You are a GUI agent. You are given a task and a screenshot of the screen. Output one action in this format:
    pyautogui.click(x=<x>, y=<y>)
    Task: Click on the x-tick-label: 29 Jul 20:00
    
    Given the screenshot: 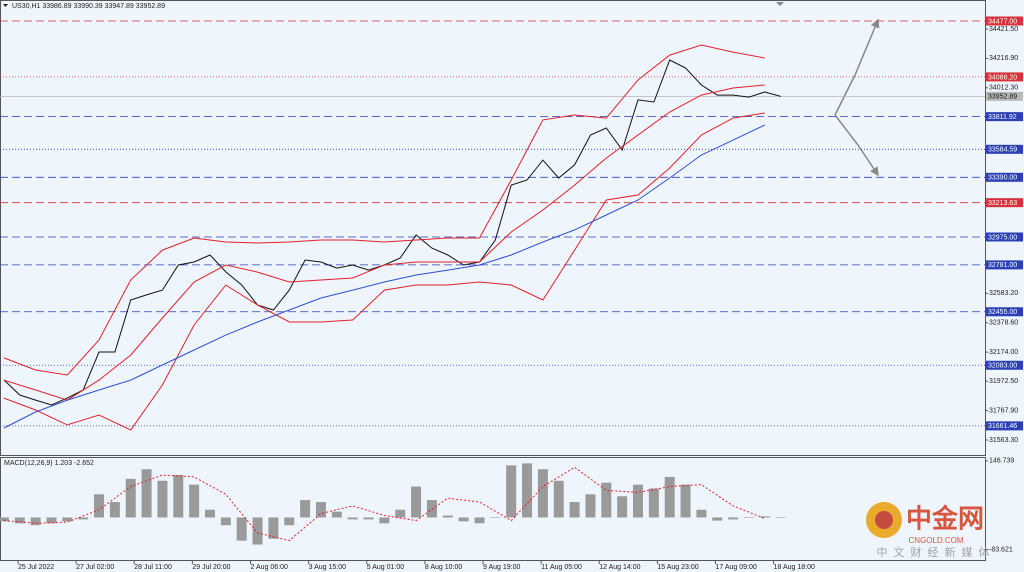 What is the action you would take?
    pyautogui.click(x=211, y=567)
    